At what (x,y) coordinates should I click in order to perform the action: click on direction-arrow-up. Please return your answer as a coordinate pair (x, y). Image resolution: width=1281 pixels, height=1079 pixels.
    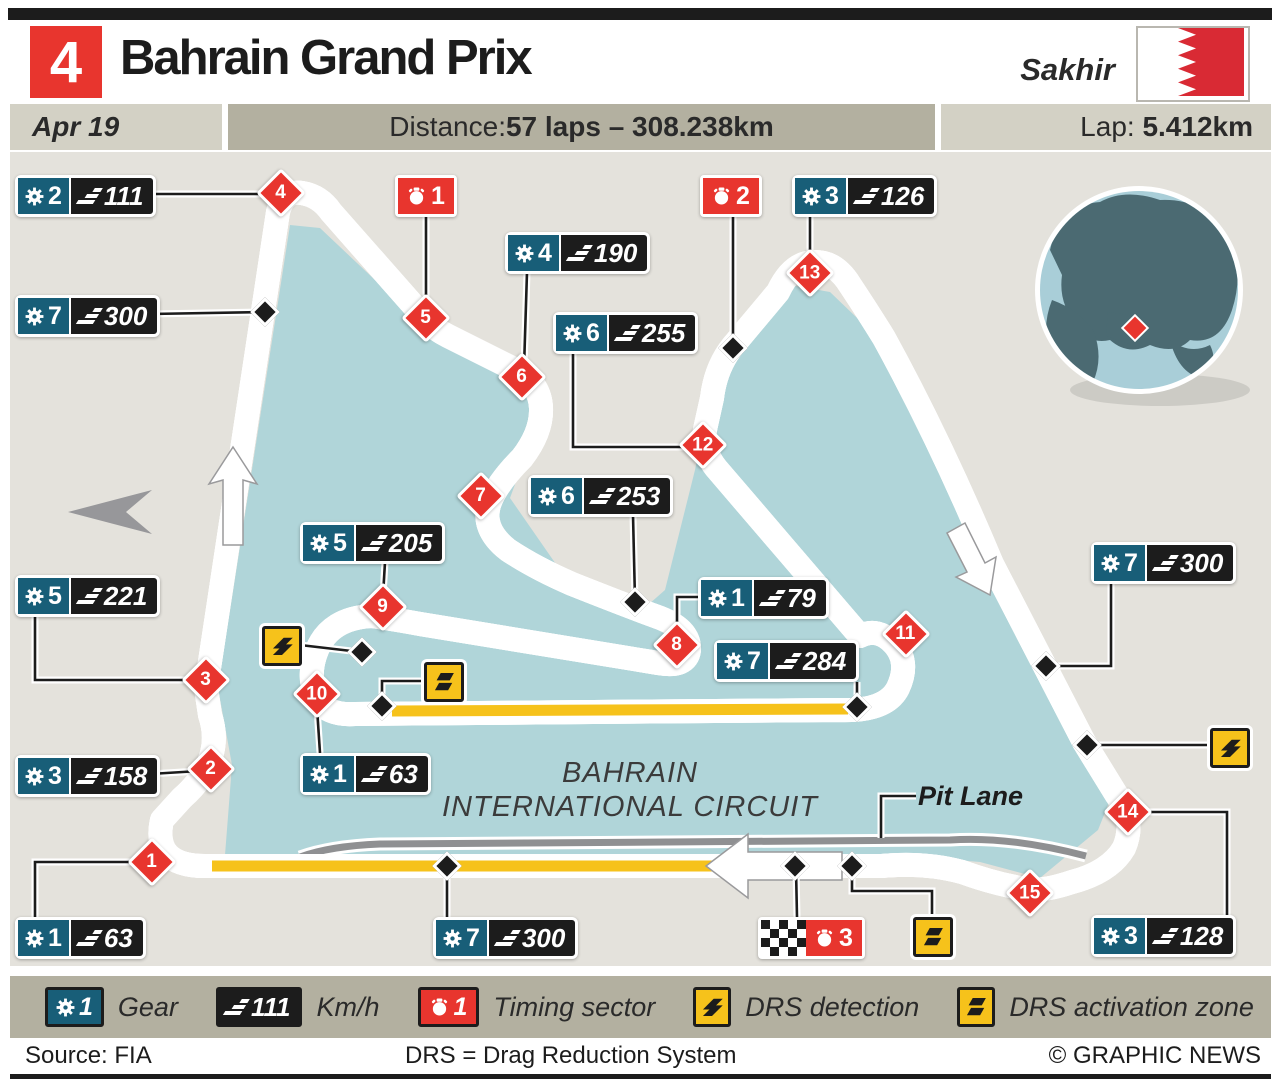
    Looking at the image, I should click on (233, 495).